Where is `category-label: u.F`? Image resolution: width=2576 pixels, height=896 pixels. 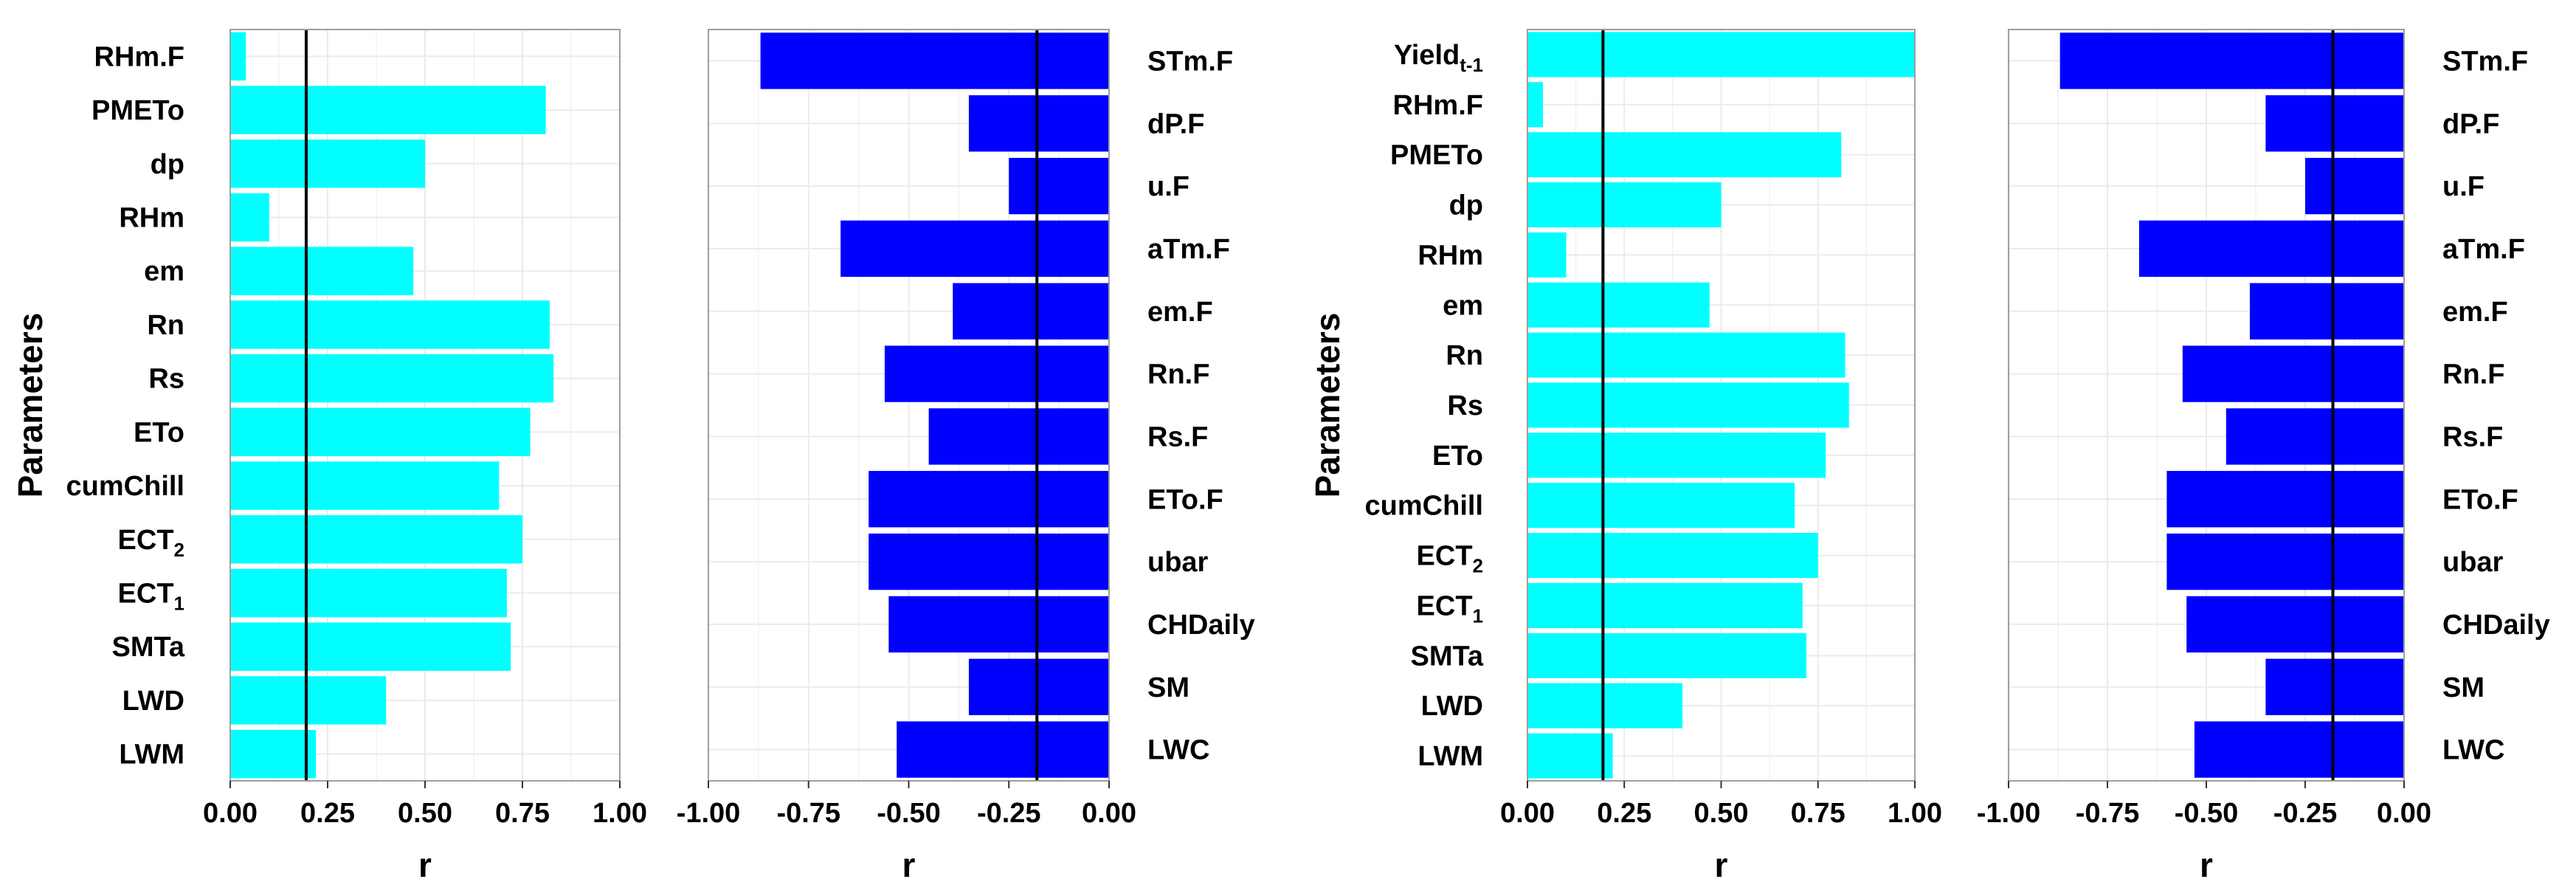
category-label: u.F is located at coordinates (1168, 186).